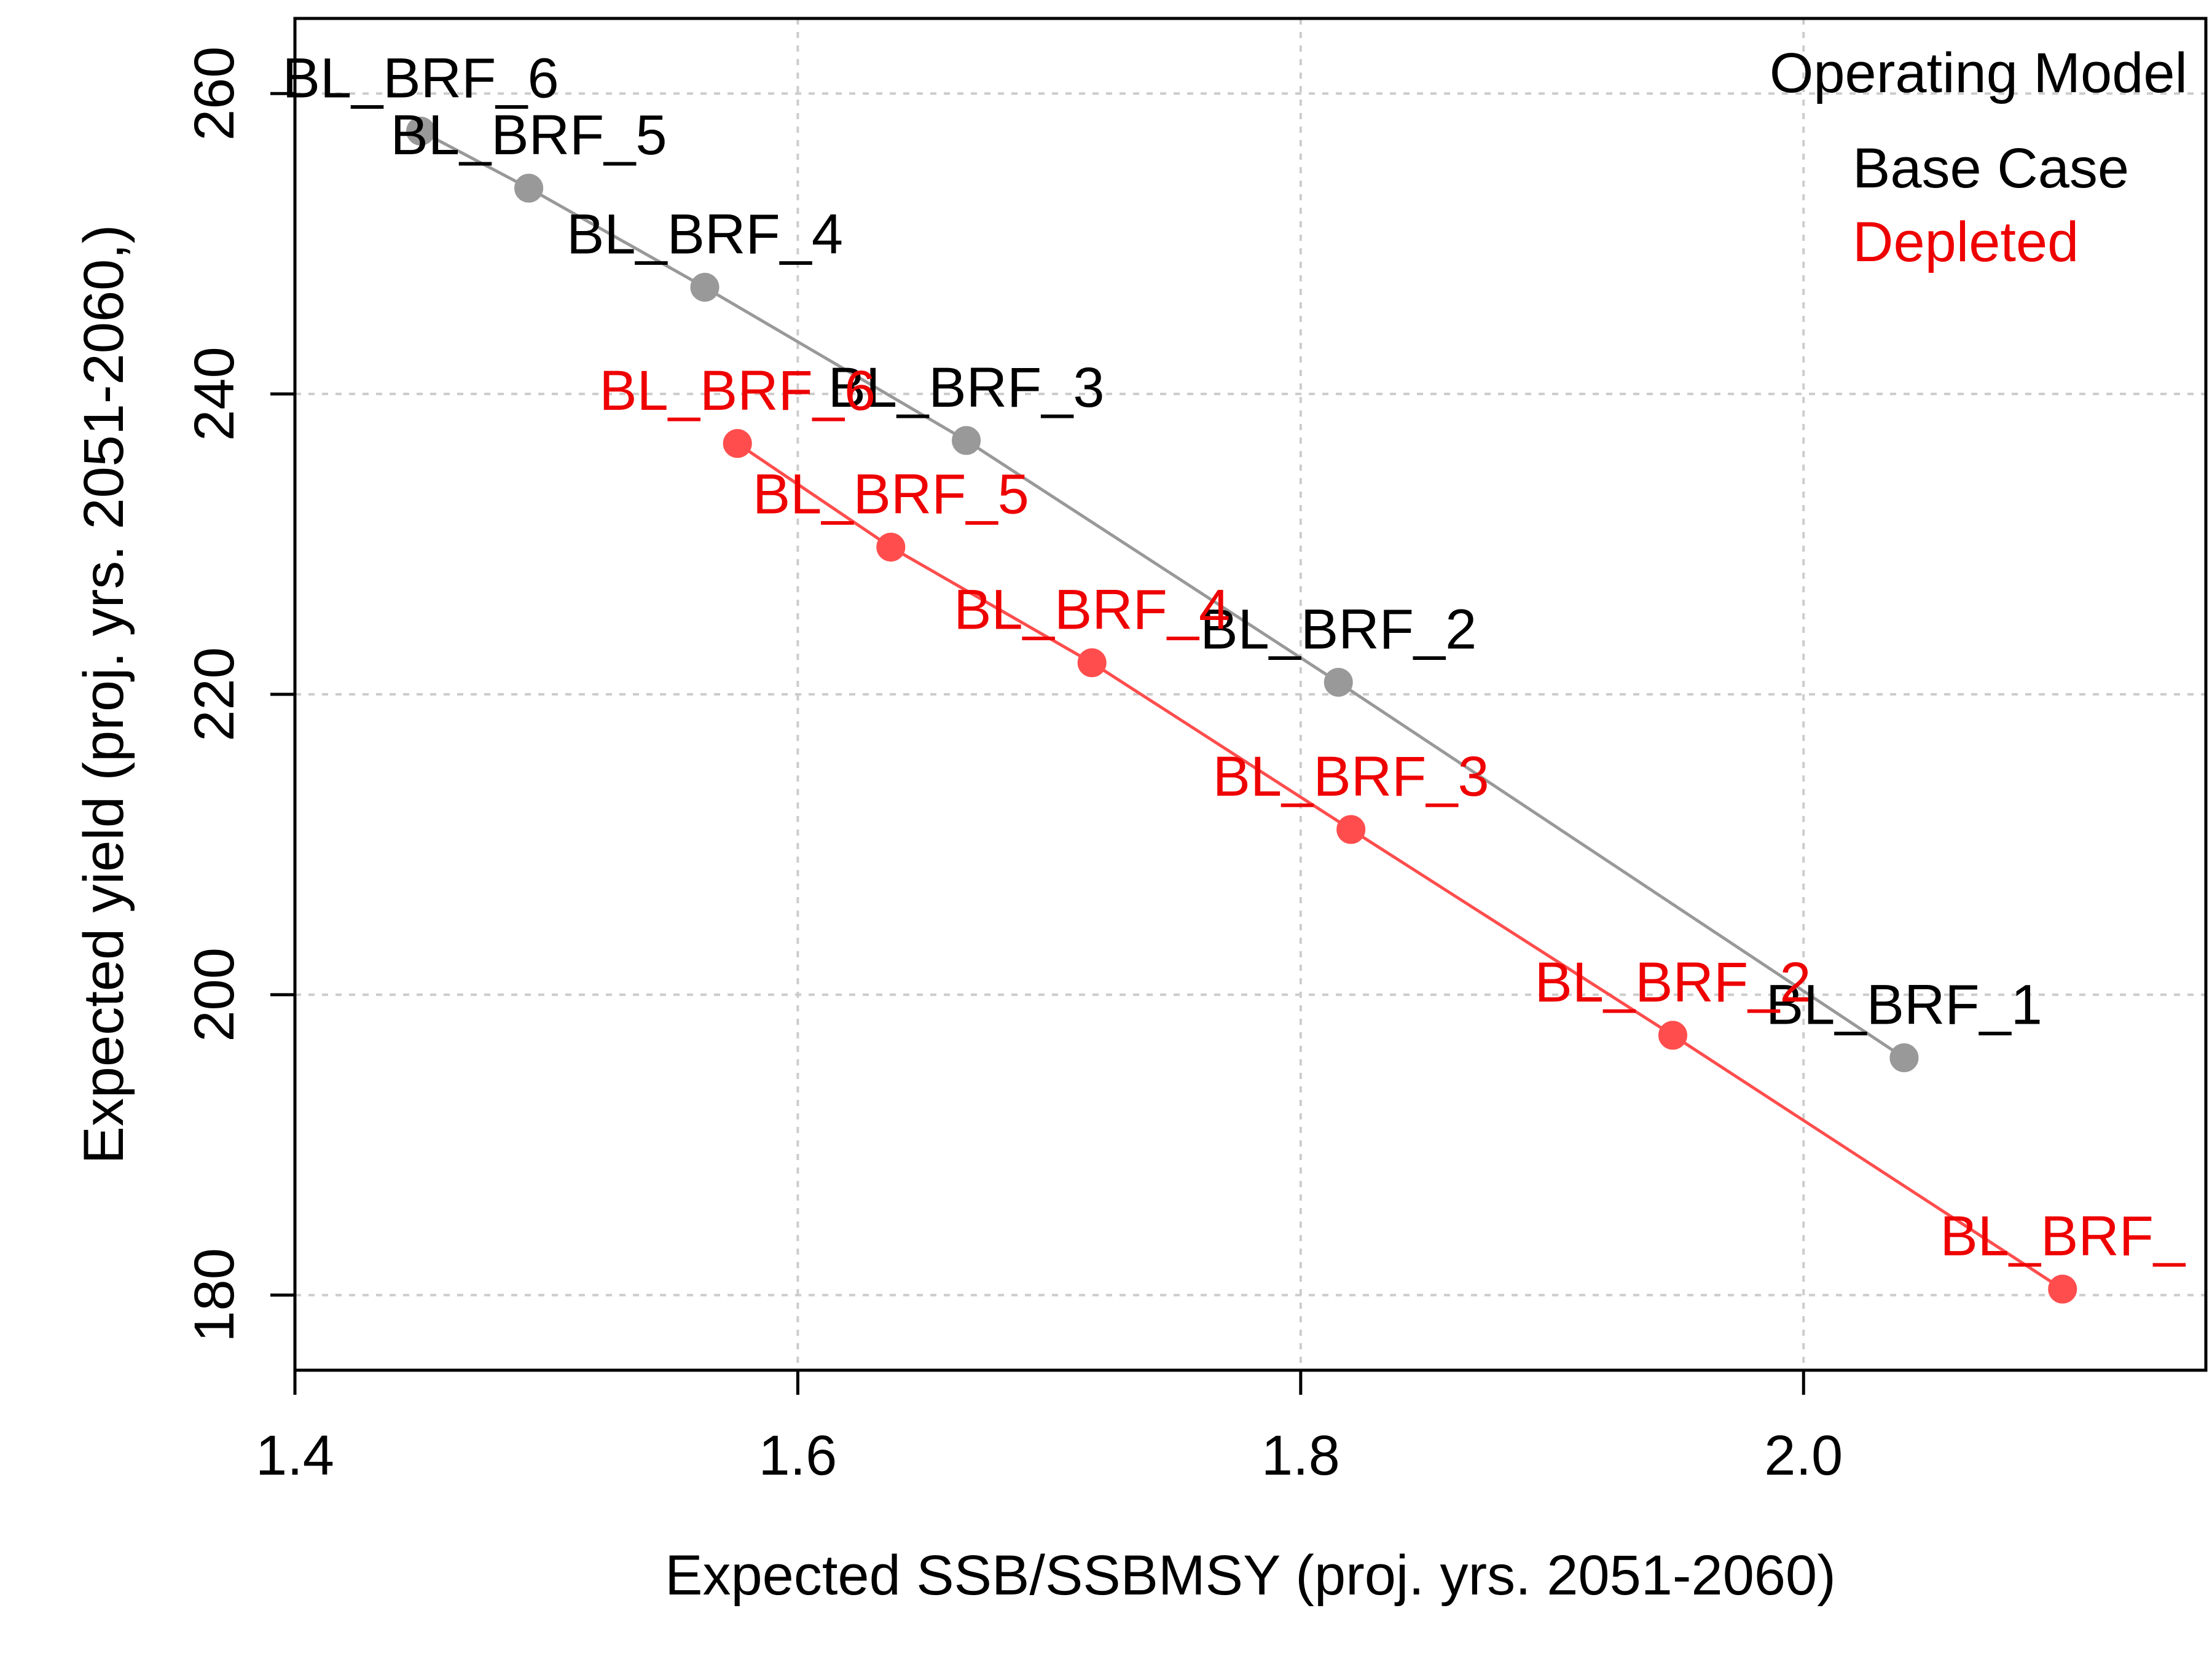 The height and width of the screenshot is (1659, 2212). What do you see at coordinates (214, 994) in the screenshot?
I see `y-tick-label: 200` at bounding box center [214, 994].